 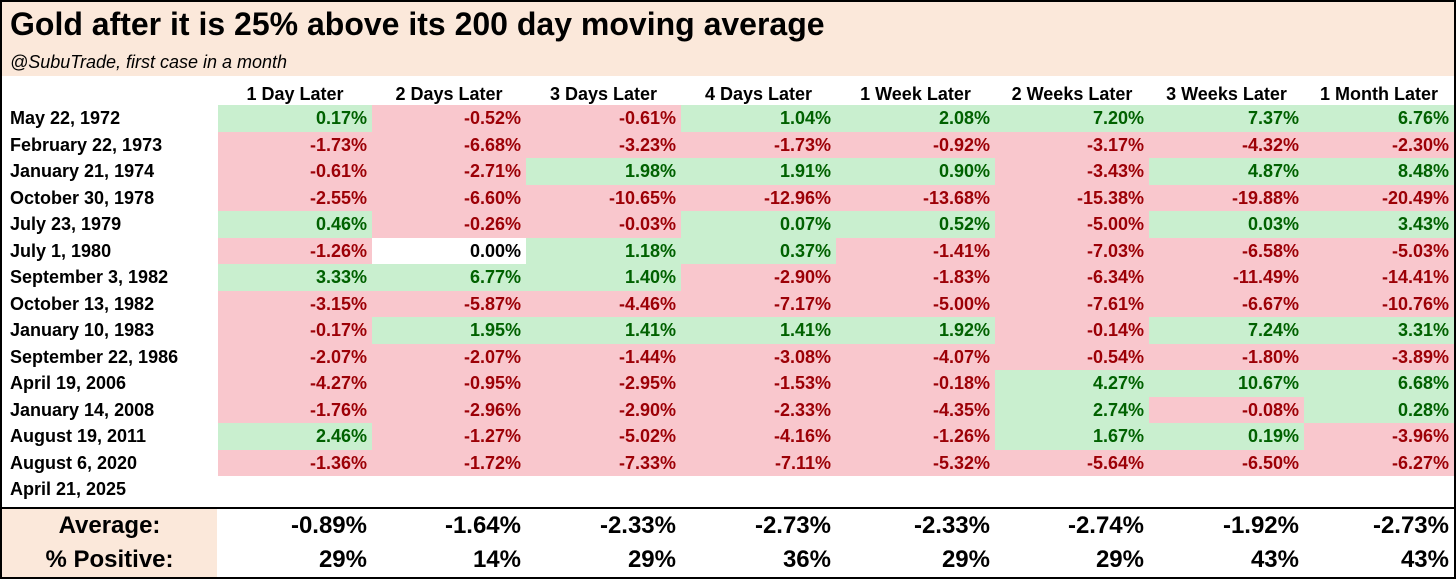 I want to click on table-cell: 7.24%, so click(x=1226, y=330).